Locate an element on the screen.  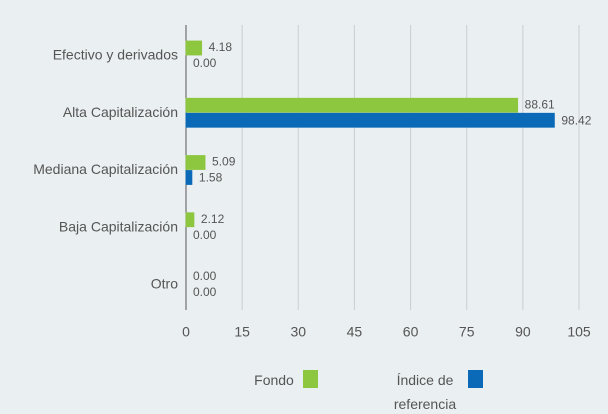
legend-label: Fondo is located at coordinates (274, 380).